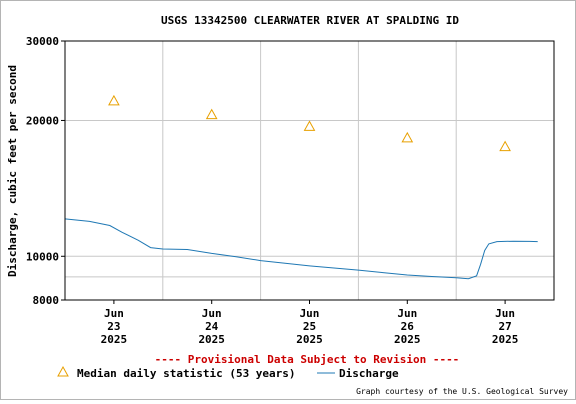 Image resolution: width=576 pixels, height=404 pixels. I want to click on y-tick-label: 8000, so click(46, 300).